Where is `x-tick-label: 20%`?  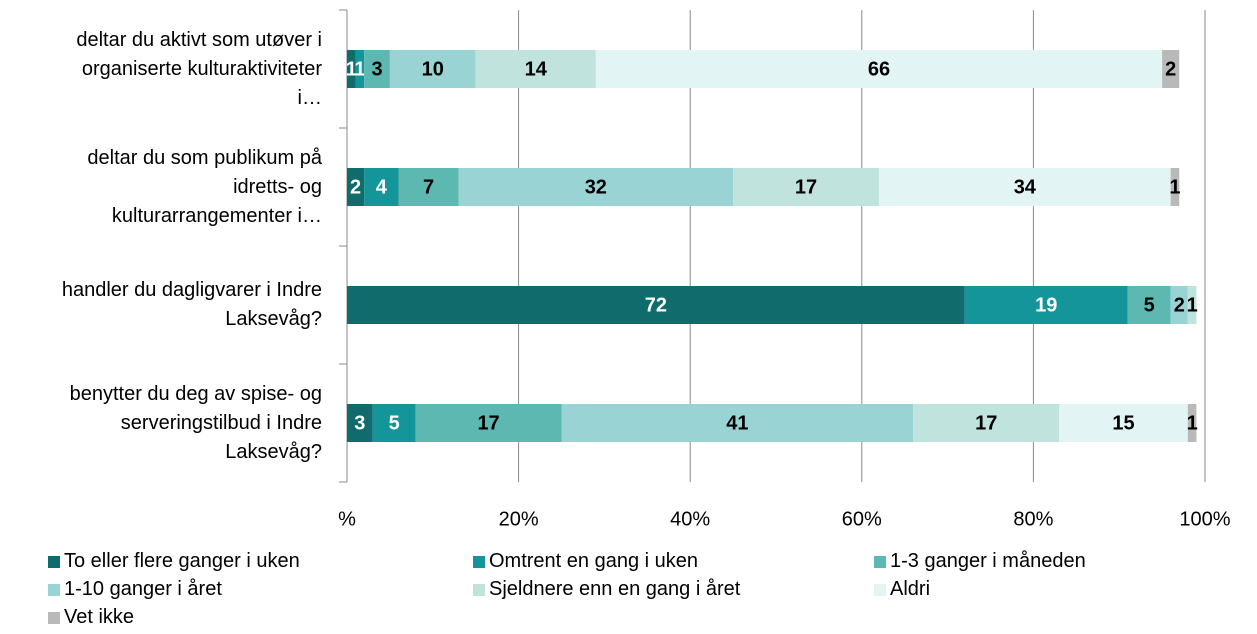
x-tick-label: 20% is located at coordinates (519, 519).